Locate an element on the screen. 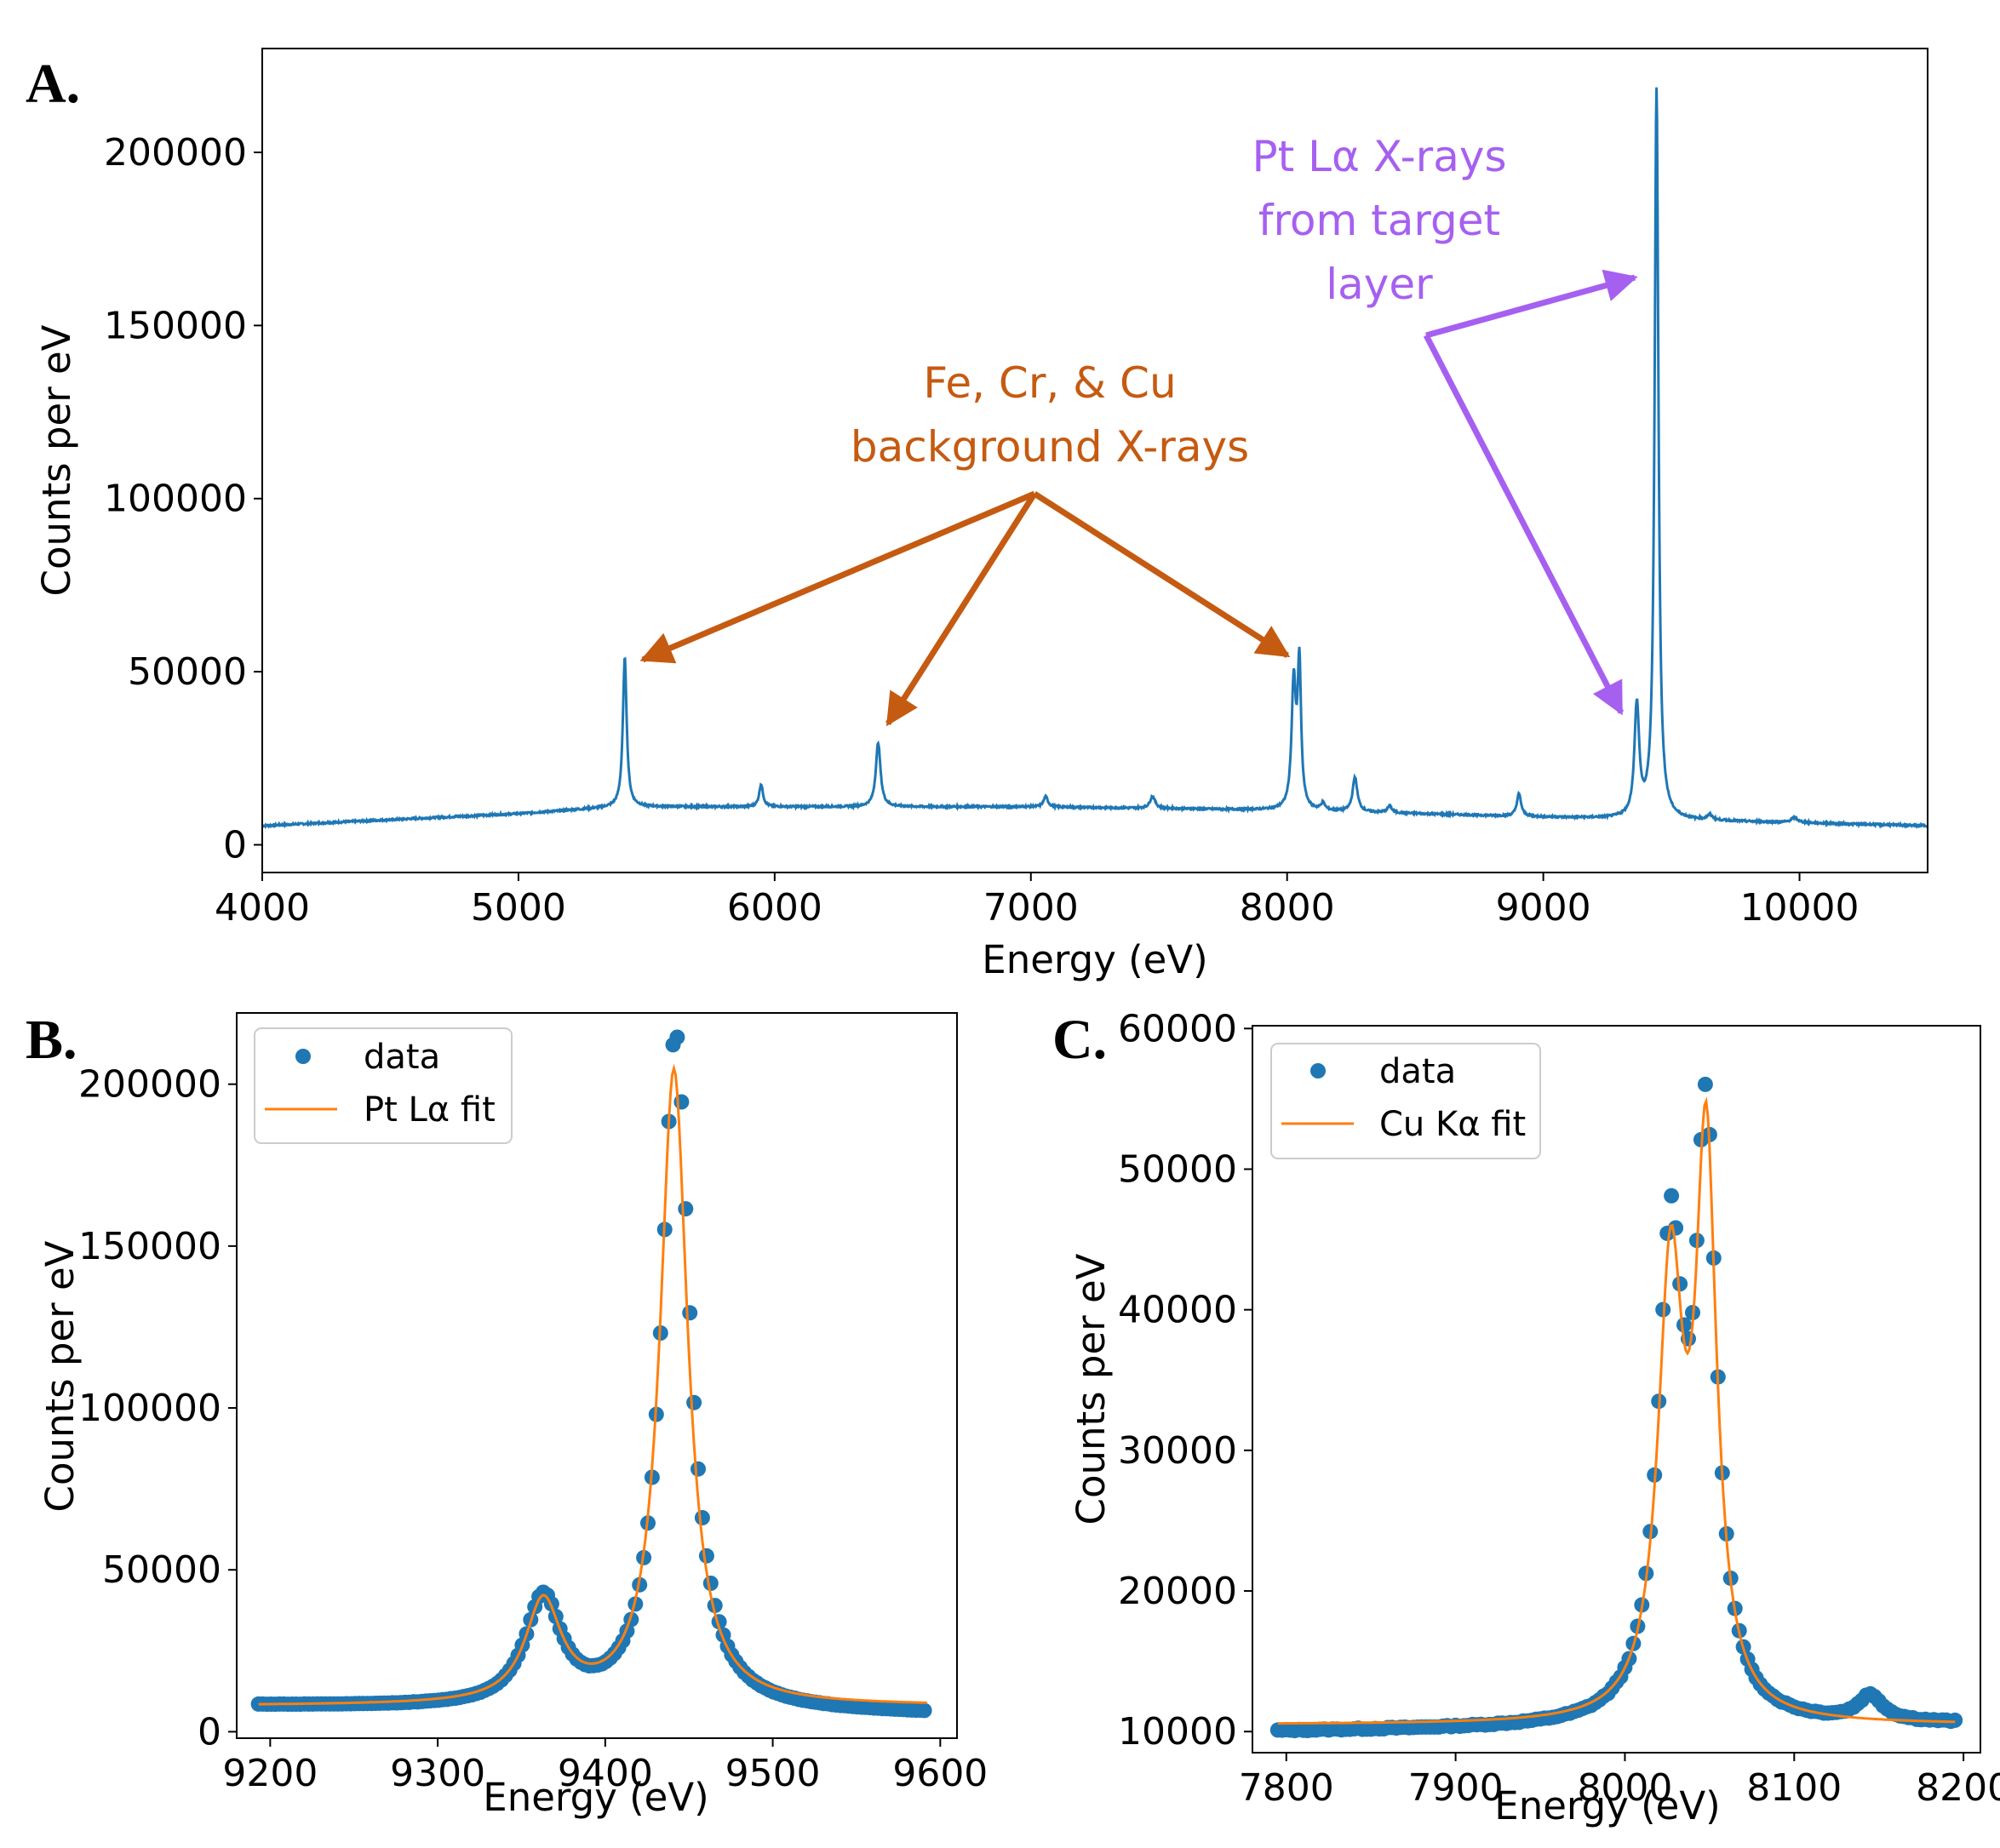 This screenshot has width=2000, height=1848. panel-b-ytick-label: 100000 is located at coordinates (150, 1408).